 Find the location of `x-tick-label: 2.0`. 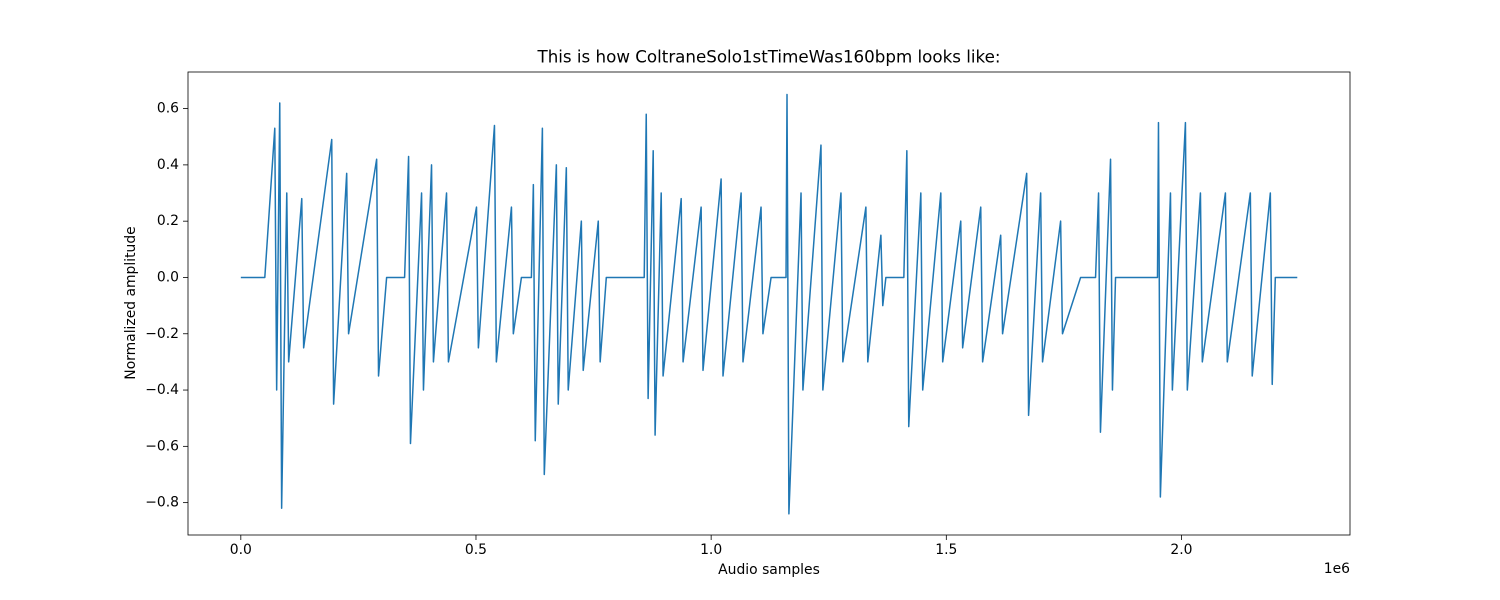

x-tick-label: 2.0 is located at coordinates (1181, 550).